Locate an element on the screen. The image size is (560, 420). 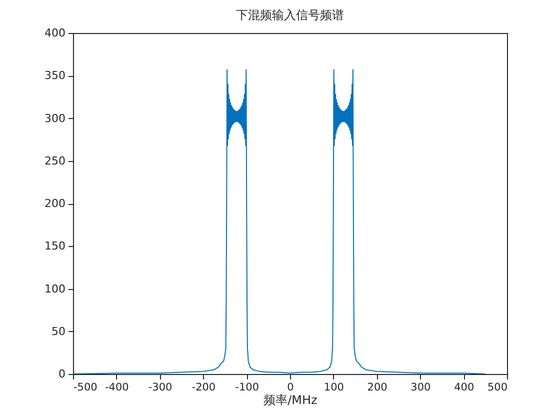
chart-title: 下混频输入信号频谱 is located at coordinates (290, 15).